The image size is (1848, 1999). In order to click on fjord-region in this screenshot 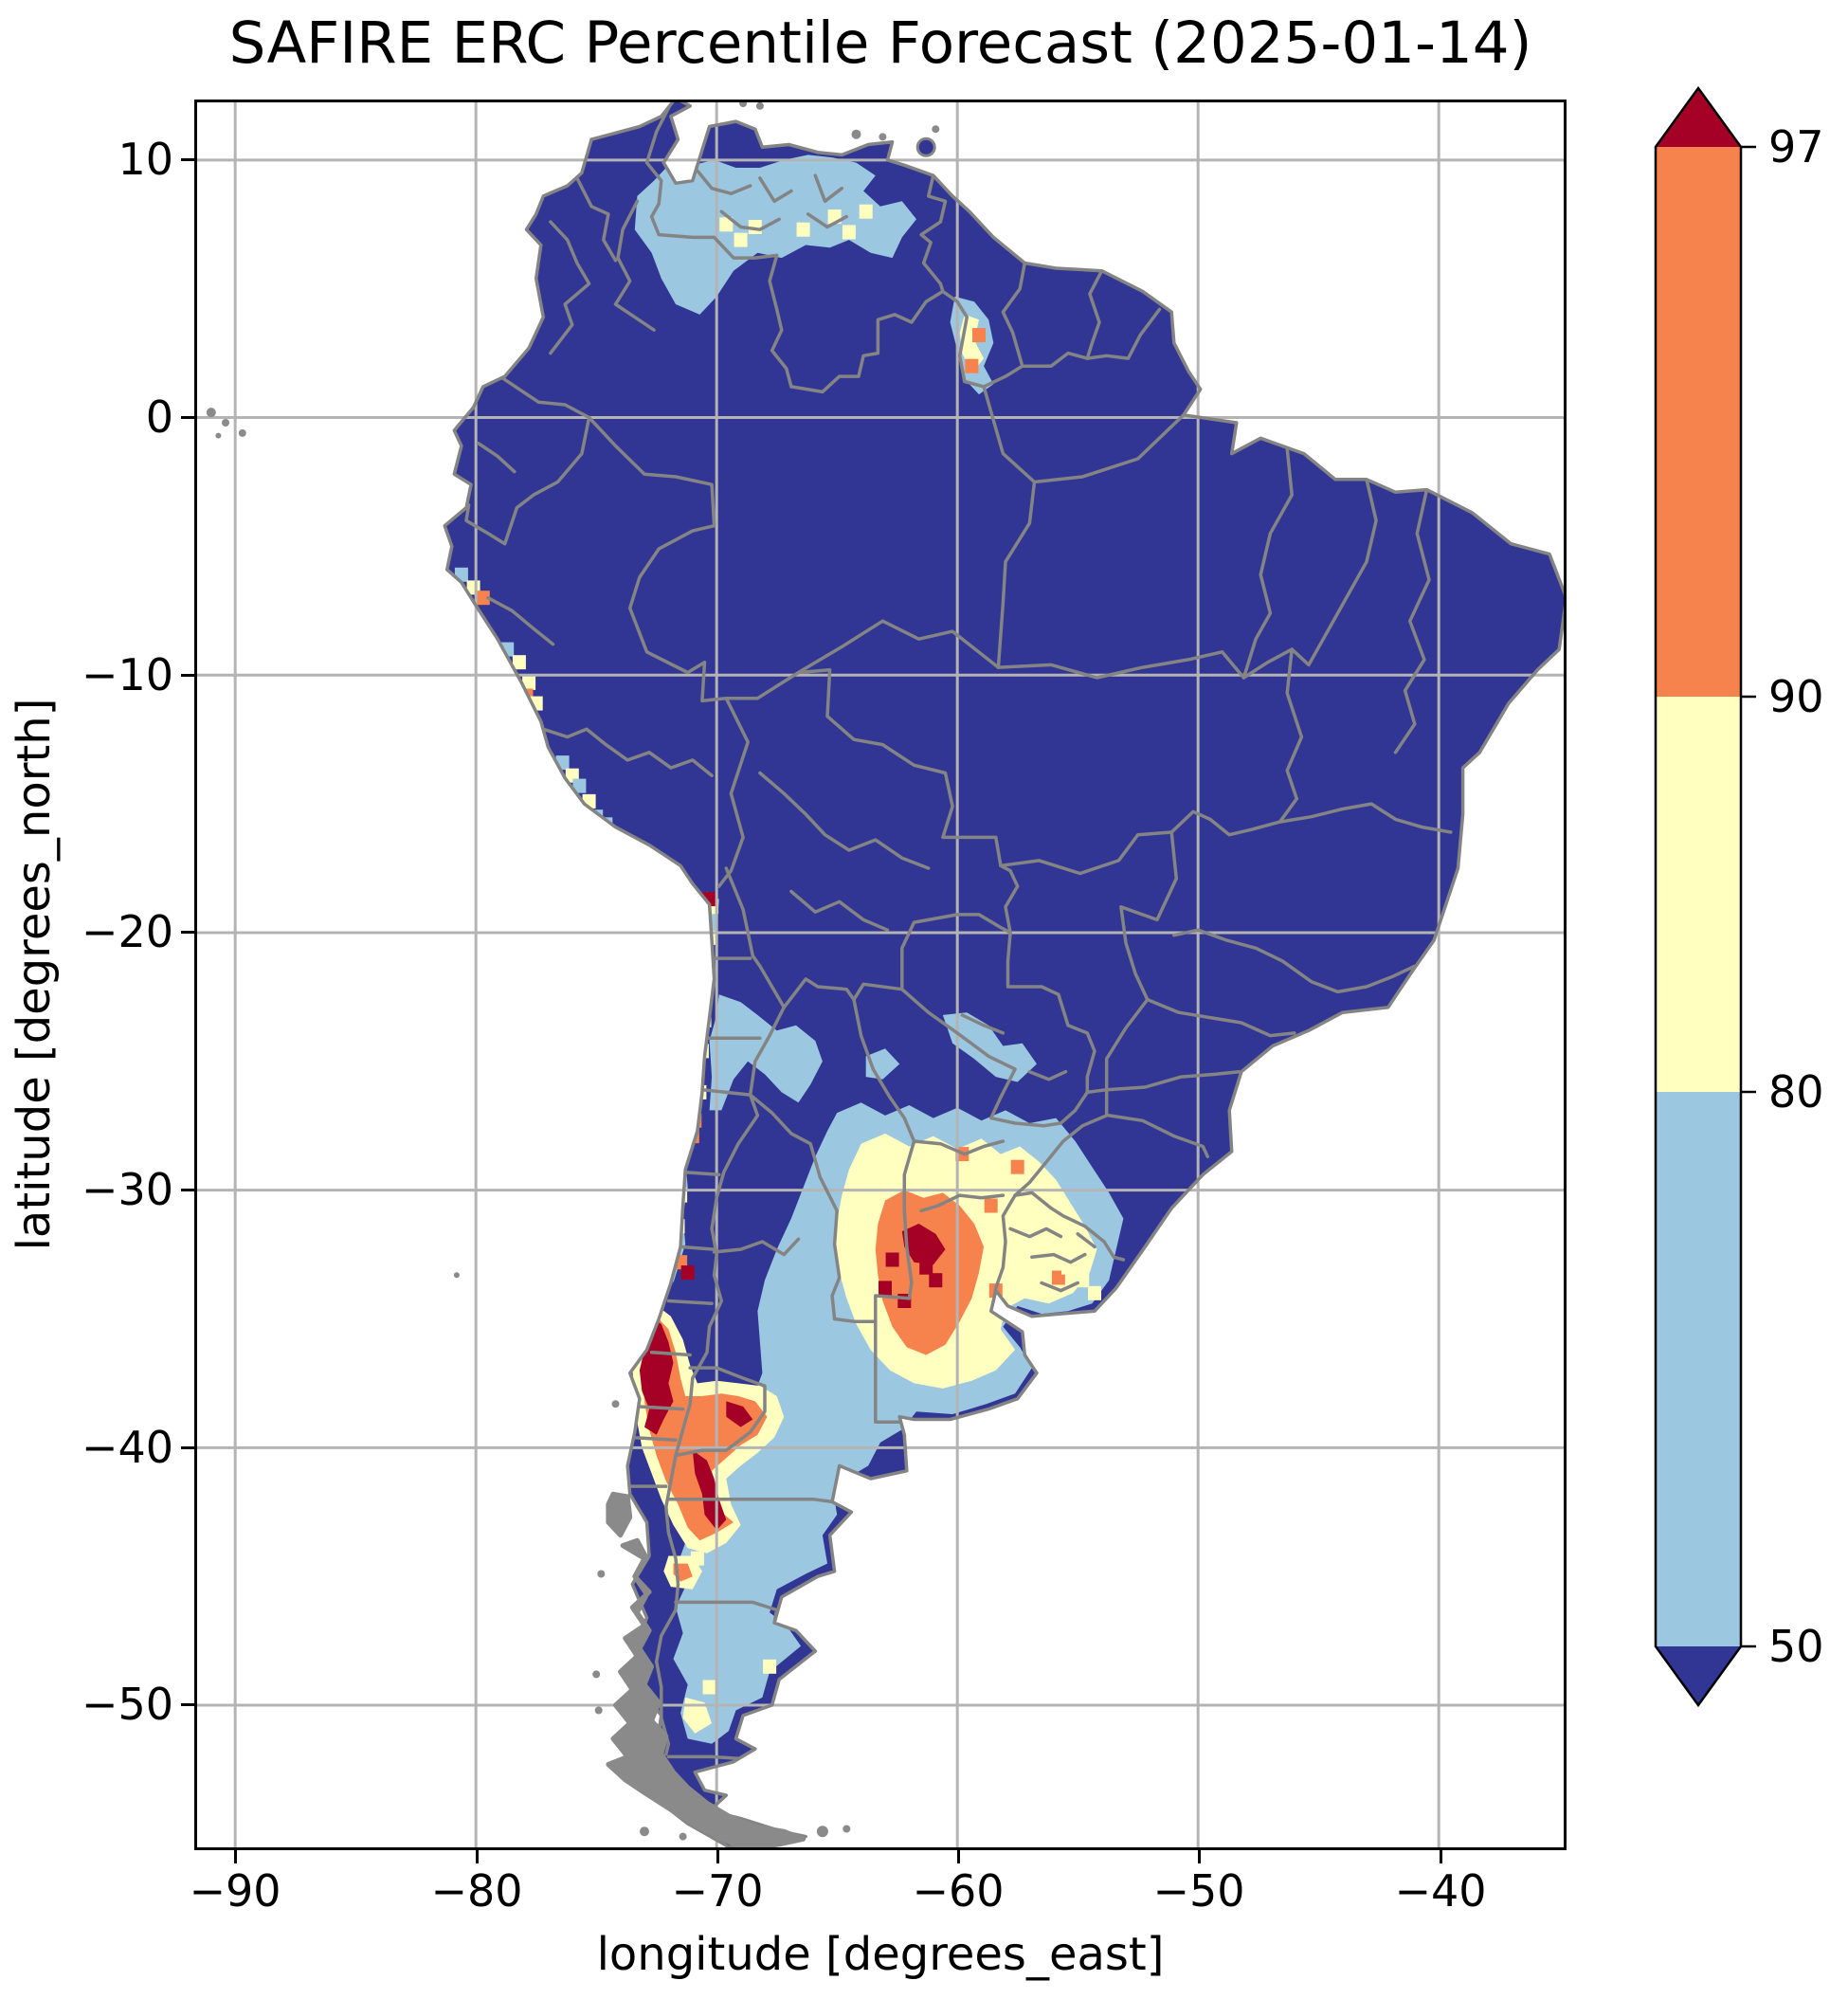, I will do `click(706, 1671)`.